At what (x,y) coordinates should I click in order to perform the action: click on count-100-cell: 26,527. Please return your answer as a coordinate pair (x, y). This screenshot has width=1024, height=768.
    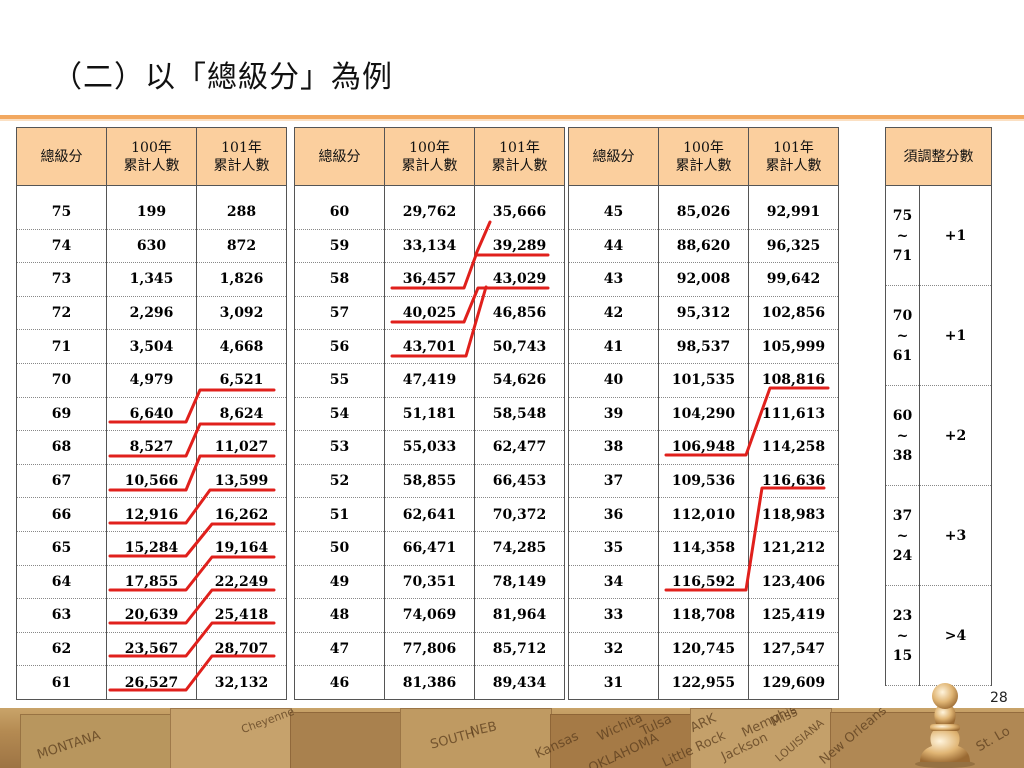
    Looking at the image, I should click on (151, 682).